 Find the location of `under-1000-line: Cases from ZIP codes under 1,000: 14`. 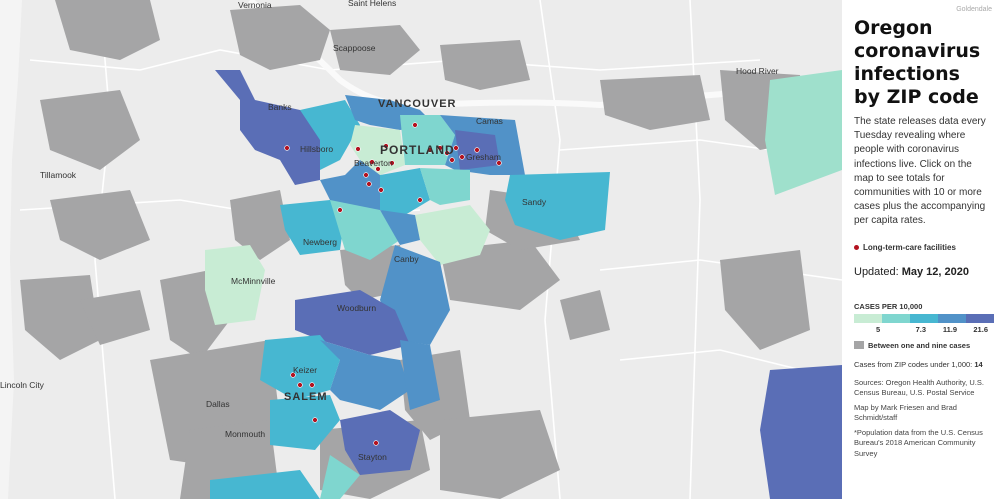

under-1000-line: Cases from ZIP codes under 1,000: 14 is located at coordinates (923, 364).